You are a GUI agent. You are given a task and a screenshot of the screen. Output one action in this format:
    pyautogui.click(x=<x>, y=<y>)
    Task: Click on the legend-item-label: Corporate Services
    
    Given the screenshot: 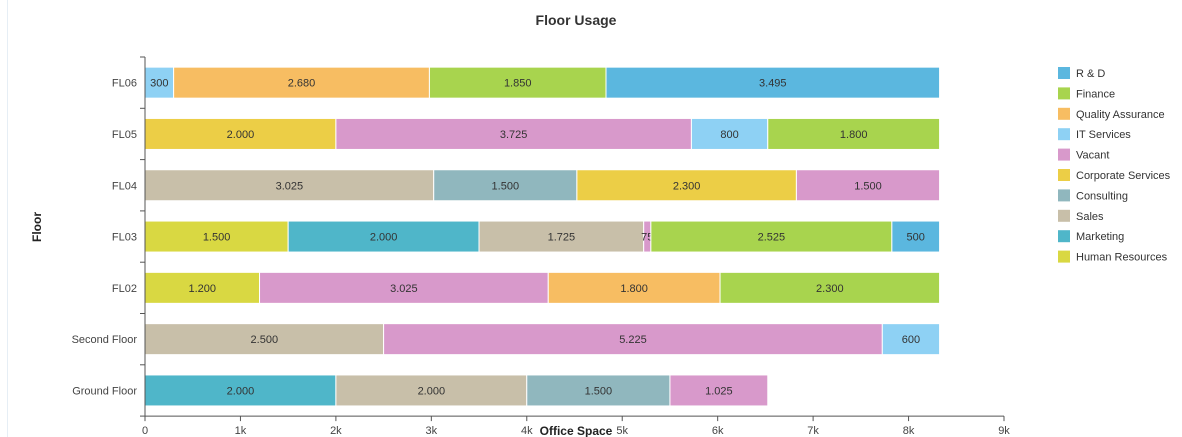 What is the action you would take?
    pyautogui.click(x=1123, y=176)
    